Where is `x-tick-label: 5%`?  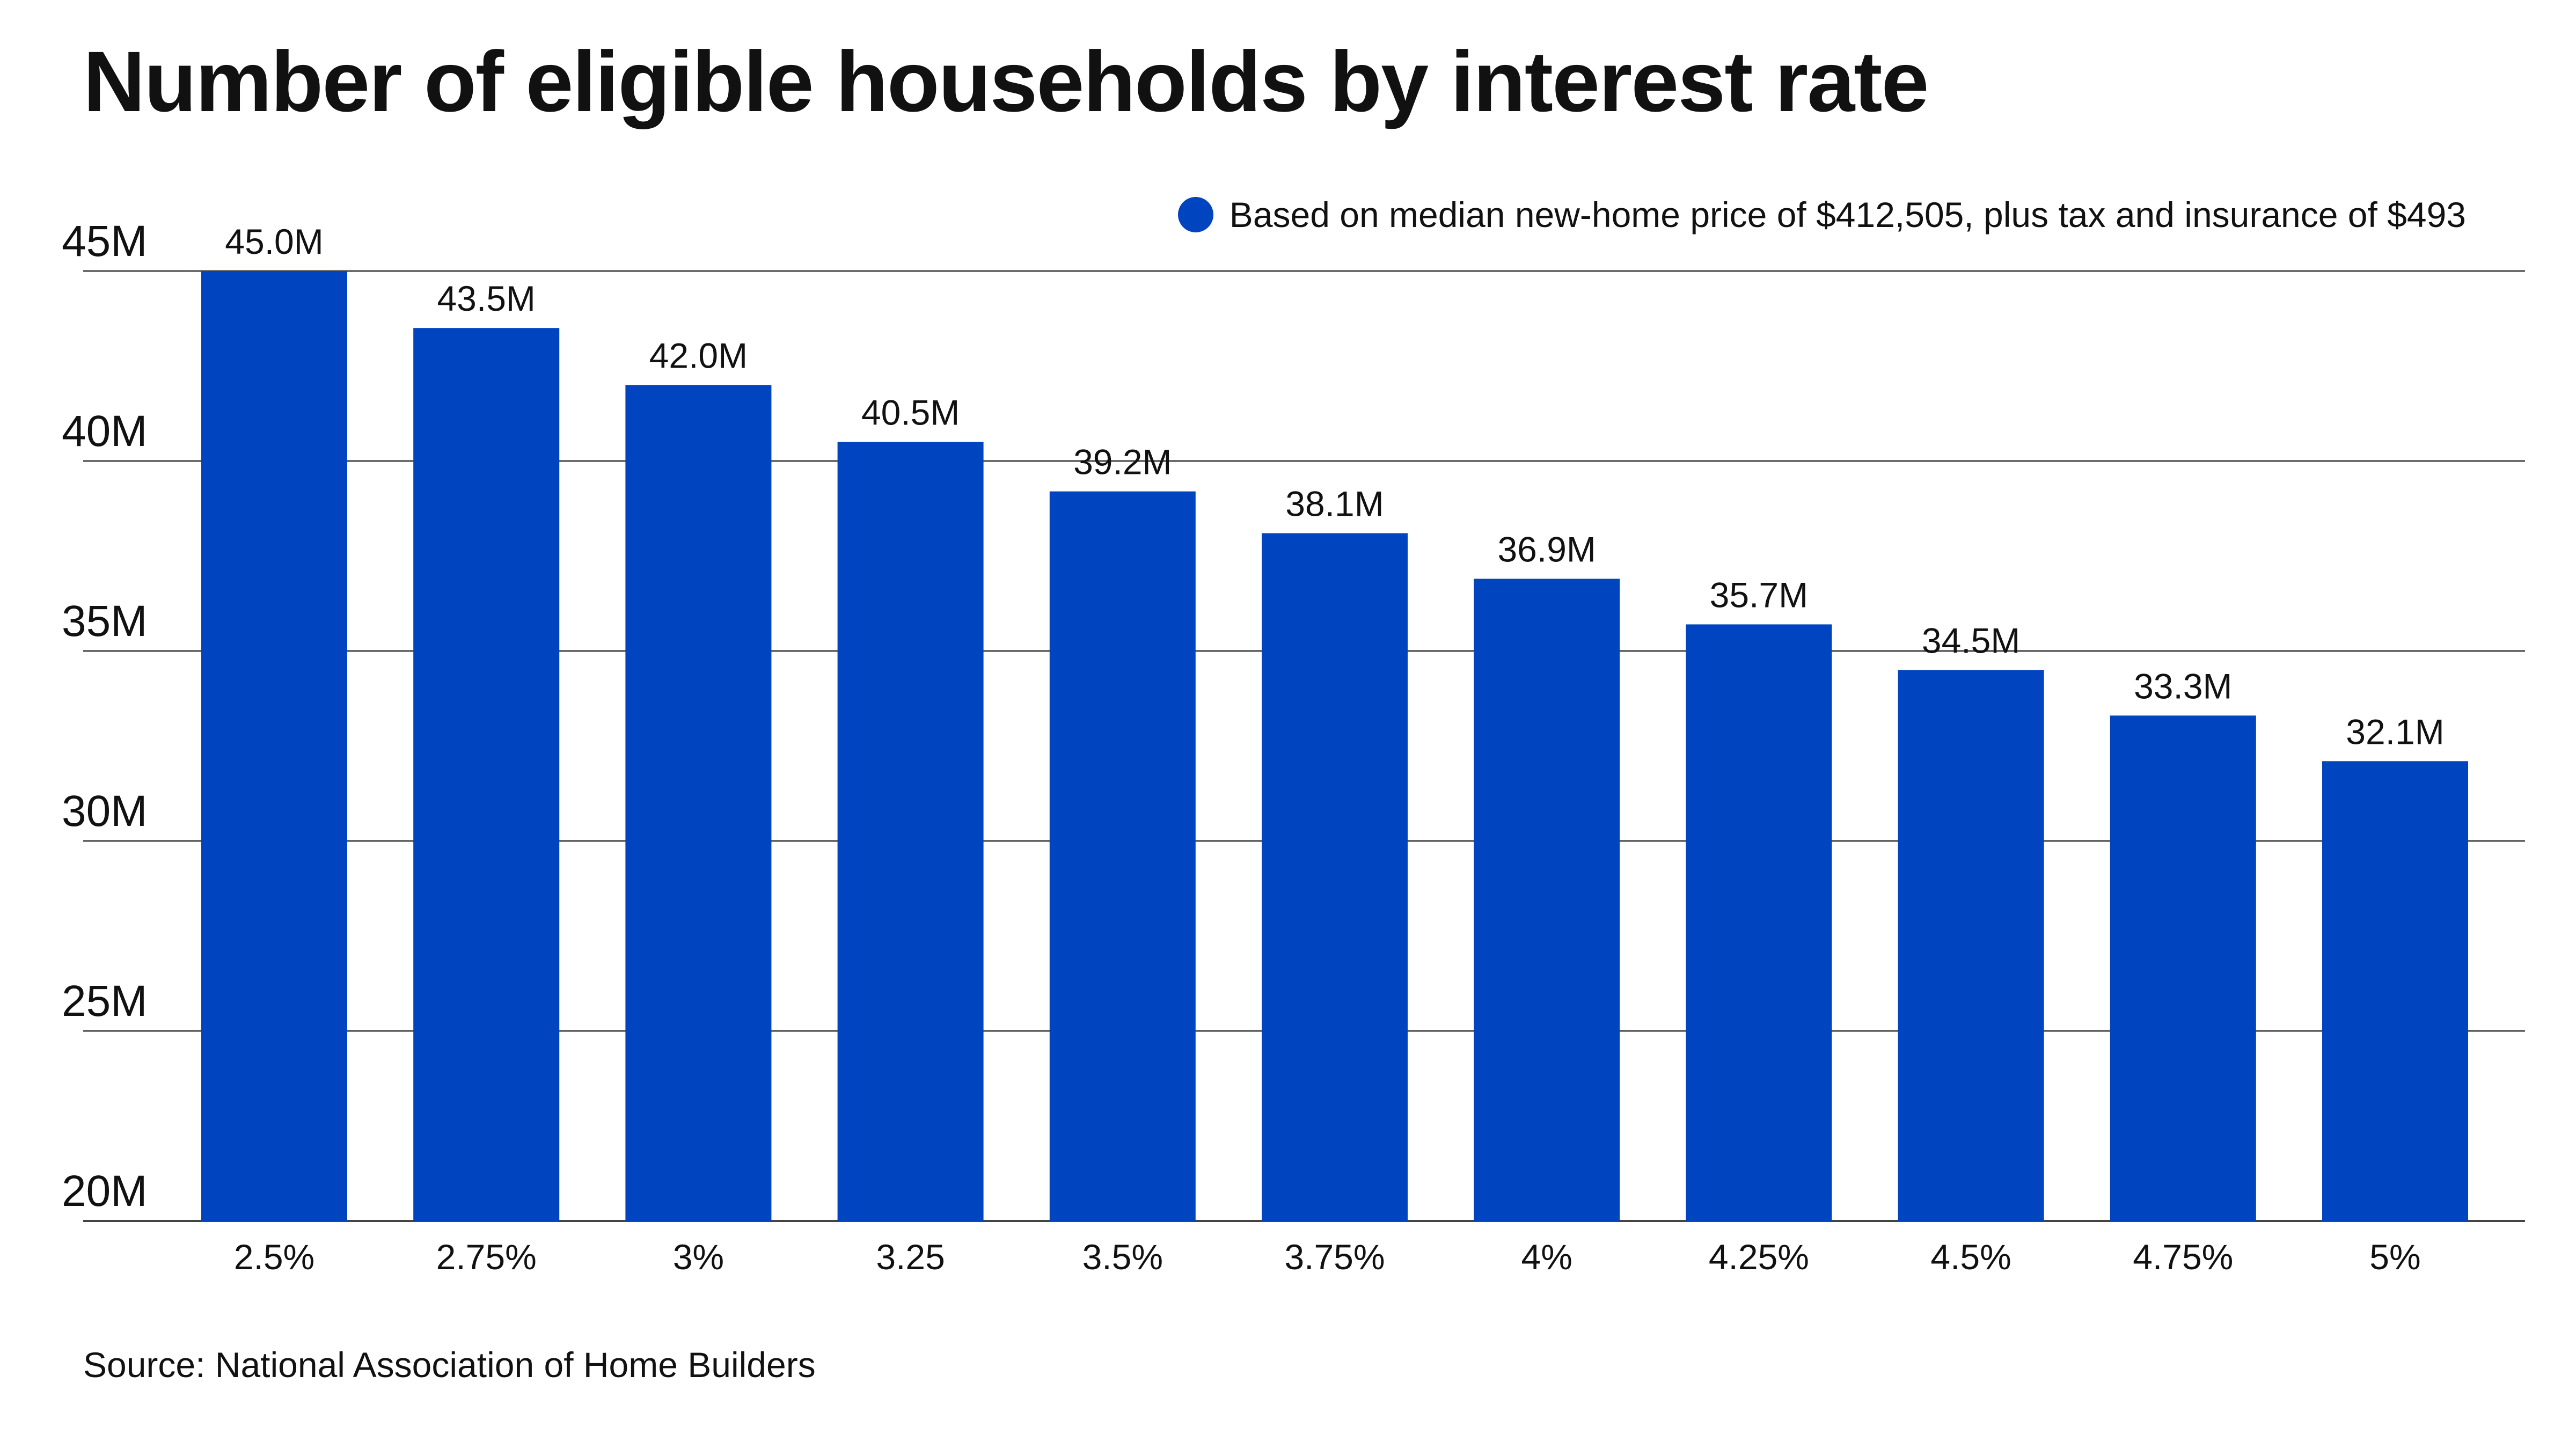 x-tick-label: 5% is located at coordinates (2394, 1257).